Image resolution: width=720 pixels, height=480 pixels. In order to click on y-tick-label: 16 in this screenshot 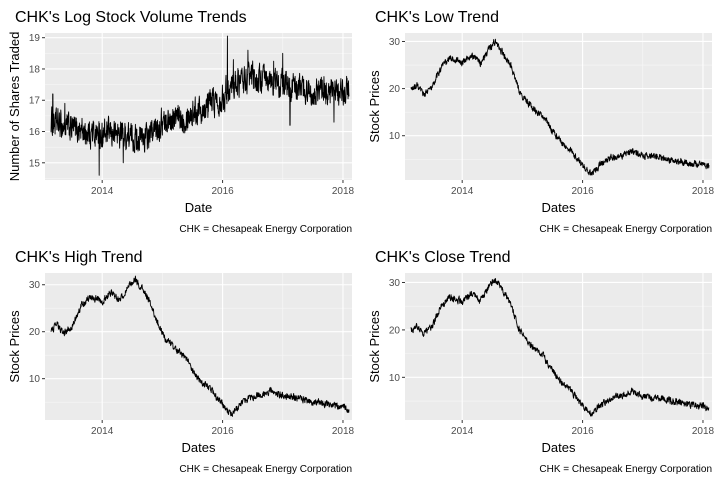, I will do `click(35, 132)`.